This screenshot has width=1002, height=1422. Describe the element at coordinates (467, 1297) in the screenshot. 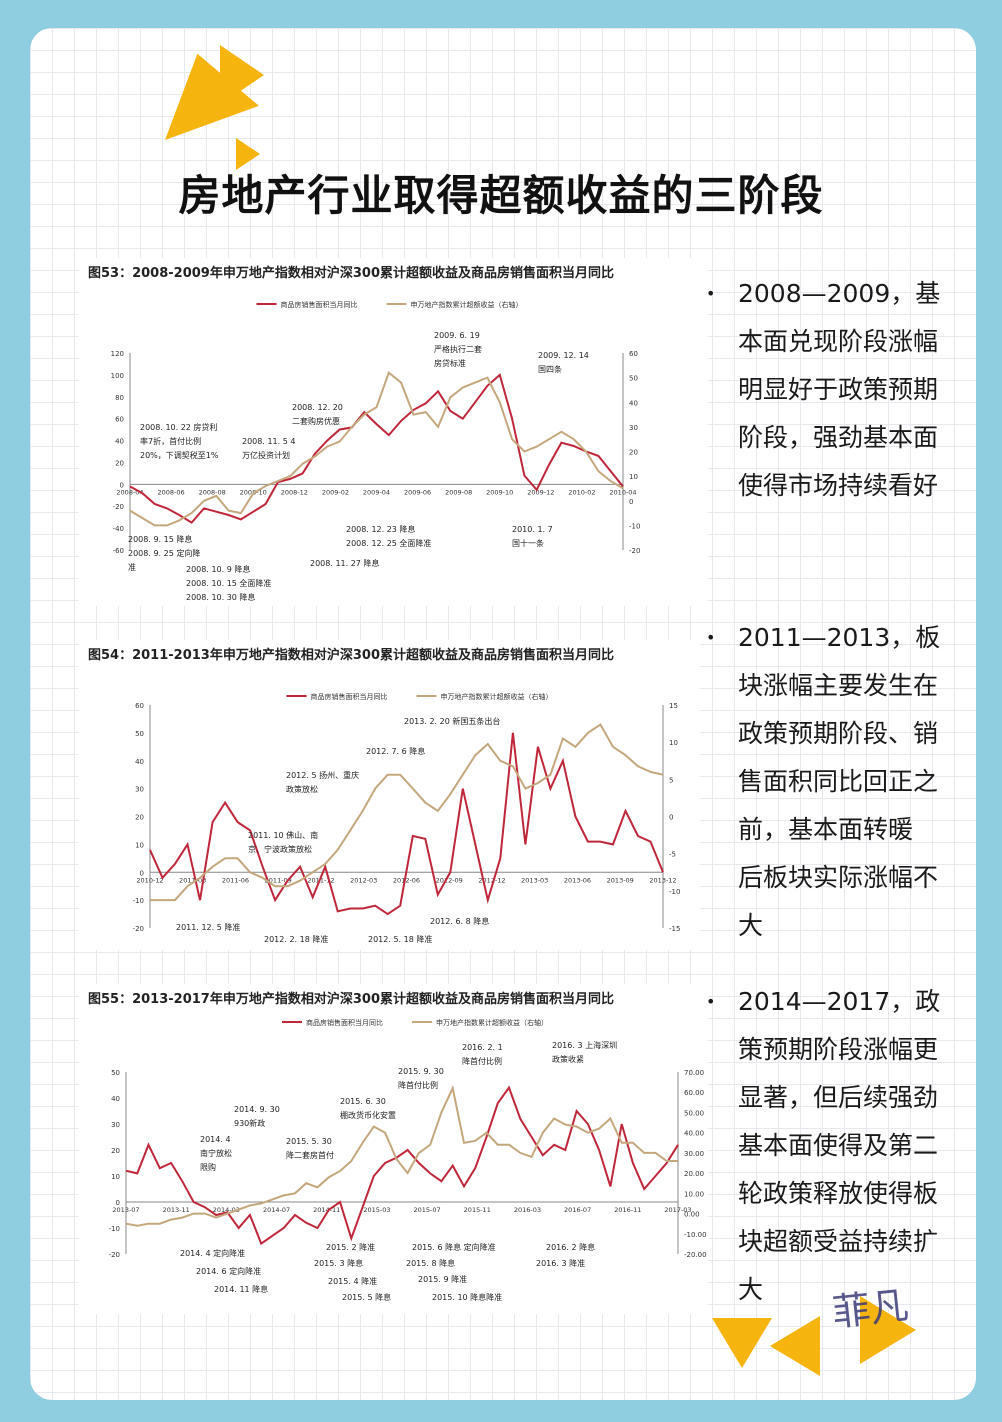

I see `annotation-label: 2015. 10 降息降准` at that location.